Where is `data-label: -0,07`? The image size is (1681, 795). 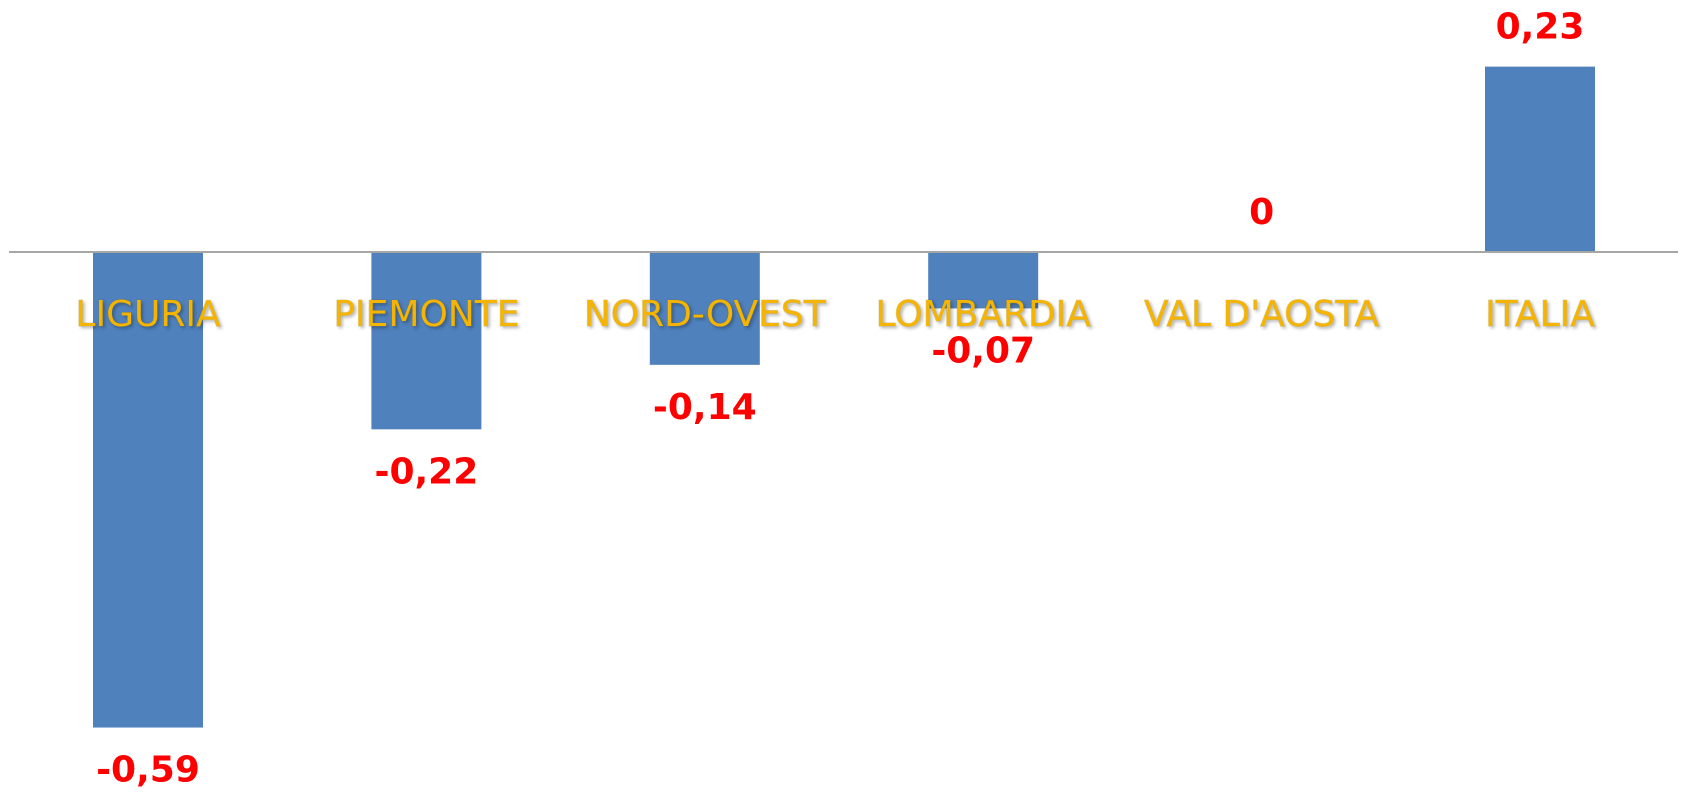 data-label: -0,07 is located at coordinates (983, 350).